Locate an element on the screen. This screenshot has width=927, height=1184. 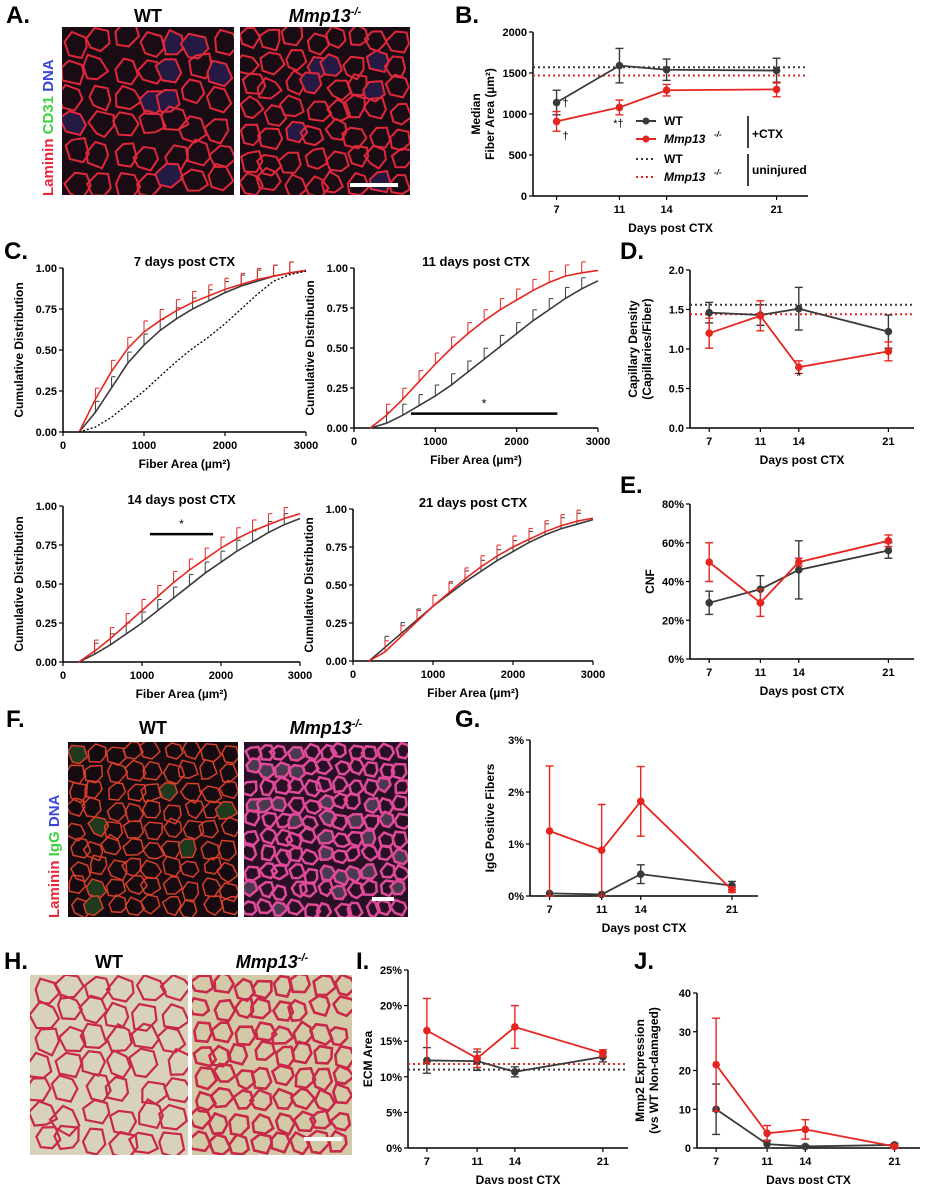
y-tick-label: 10% is located at coordinates (391, 1078).